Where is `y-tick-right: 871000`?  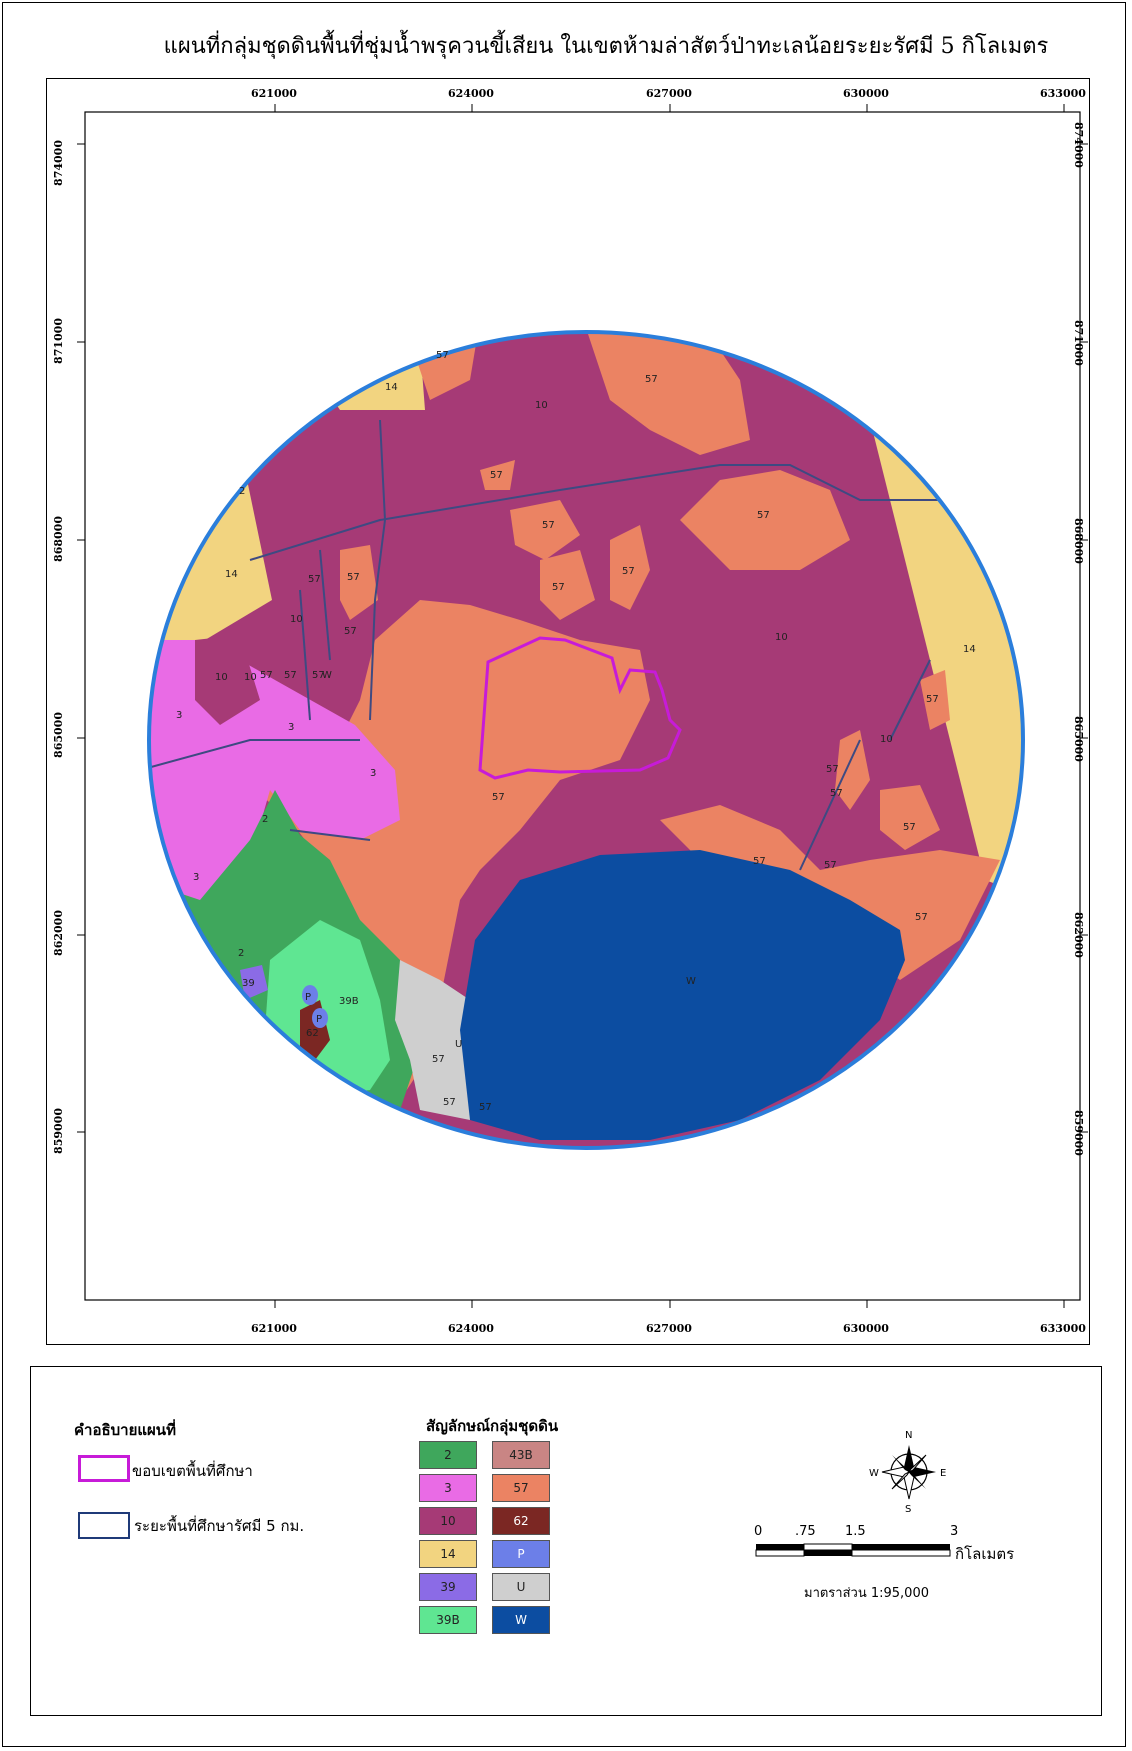 y-tick-right: 871000 is located at coordinates (1078, 343).